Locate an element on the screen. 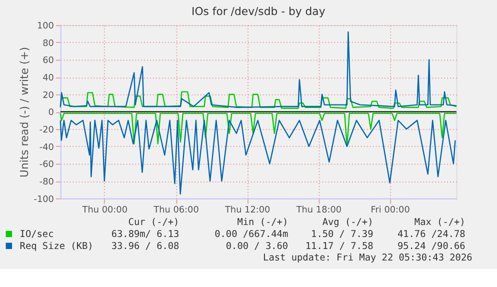 The height and width of the screenshot is (287, 497). text: Avg (-/+) is located at coordinates (348, 222).